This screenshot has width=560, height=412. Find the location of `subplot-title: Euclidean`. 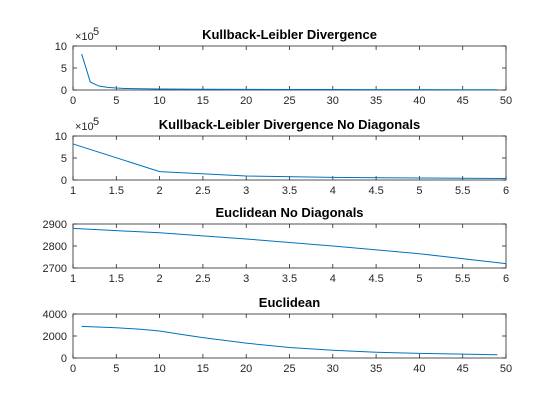

subplot-title: Euclidean is located at coordinates (289, 302).